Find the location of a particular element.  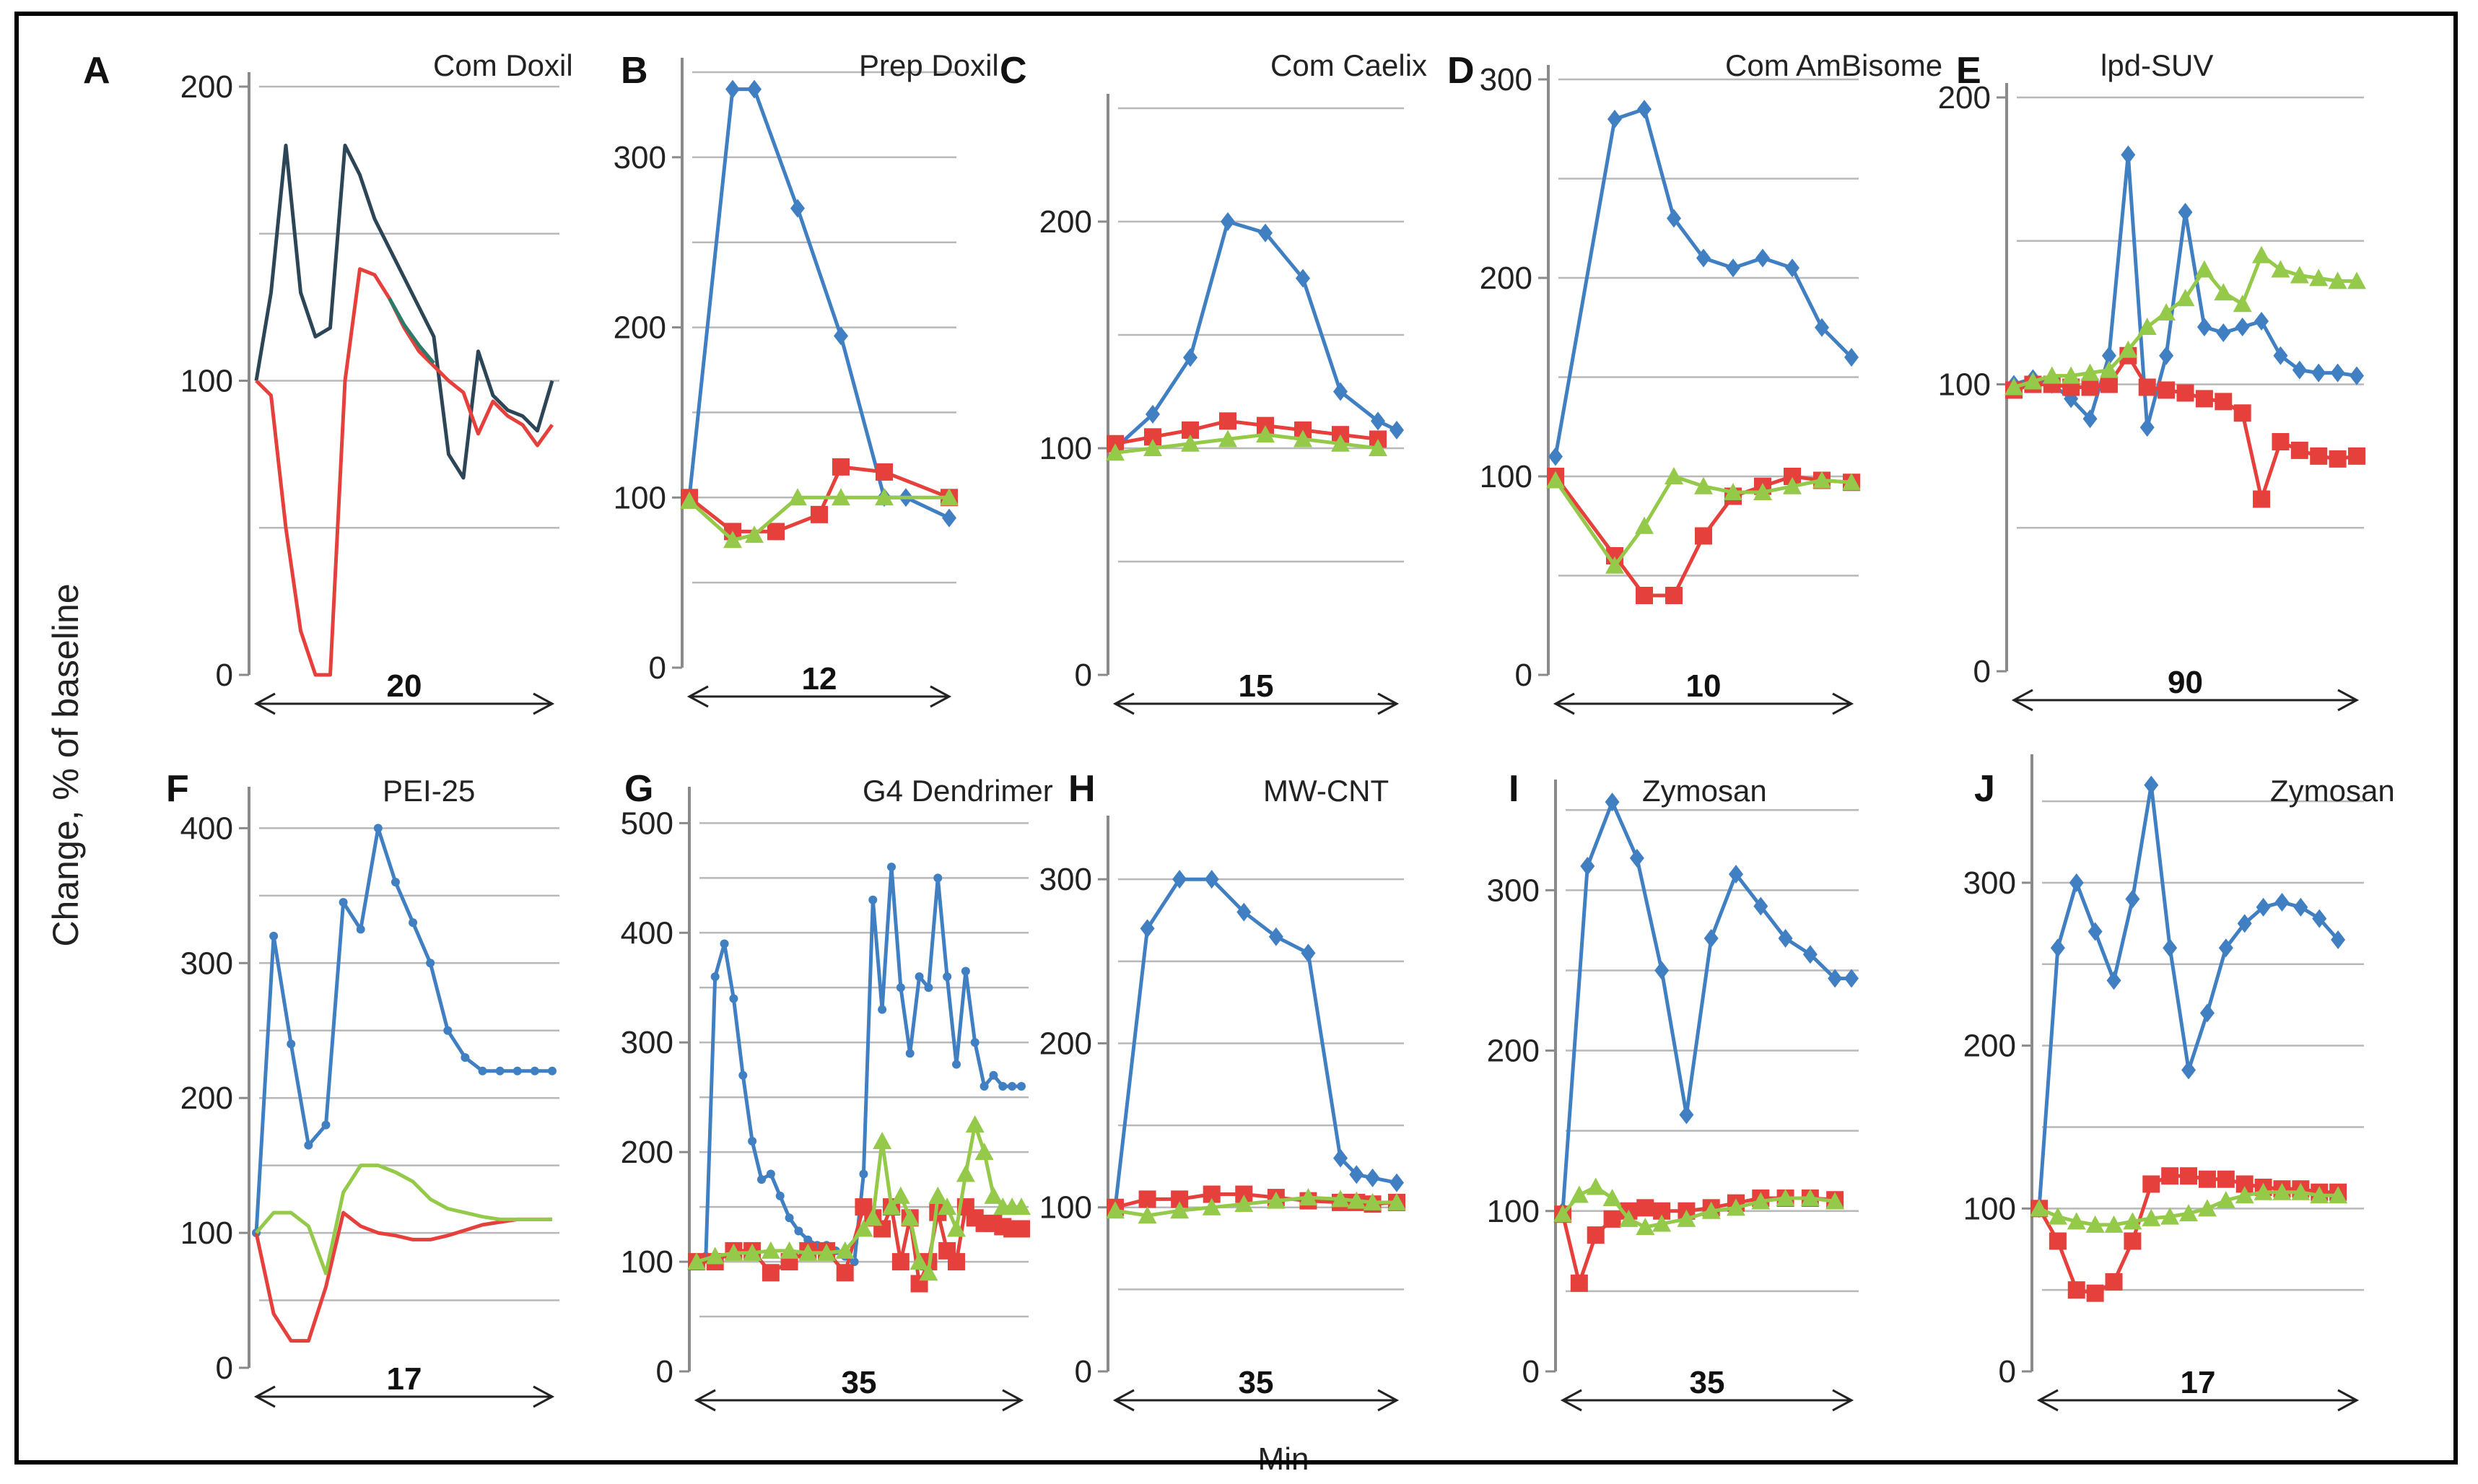

panel-title: Prep Doxil is located at coordinates (929, 65).